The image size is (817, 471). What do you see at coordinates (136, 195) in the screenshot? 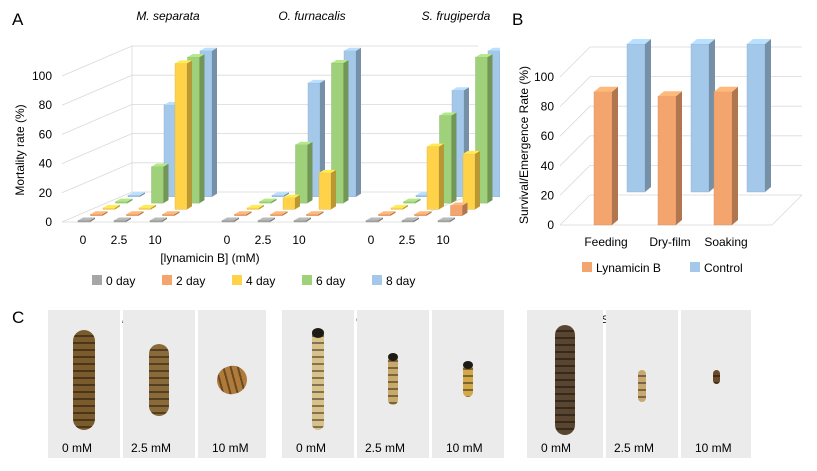
I see `bar-a-8-day` at bounding box center [136, 195].